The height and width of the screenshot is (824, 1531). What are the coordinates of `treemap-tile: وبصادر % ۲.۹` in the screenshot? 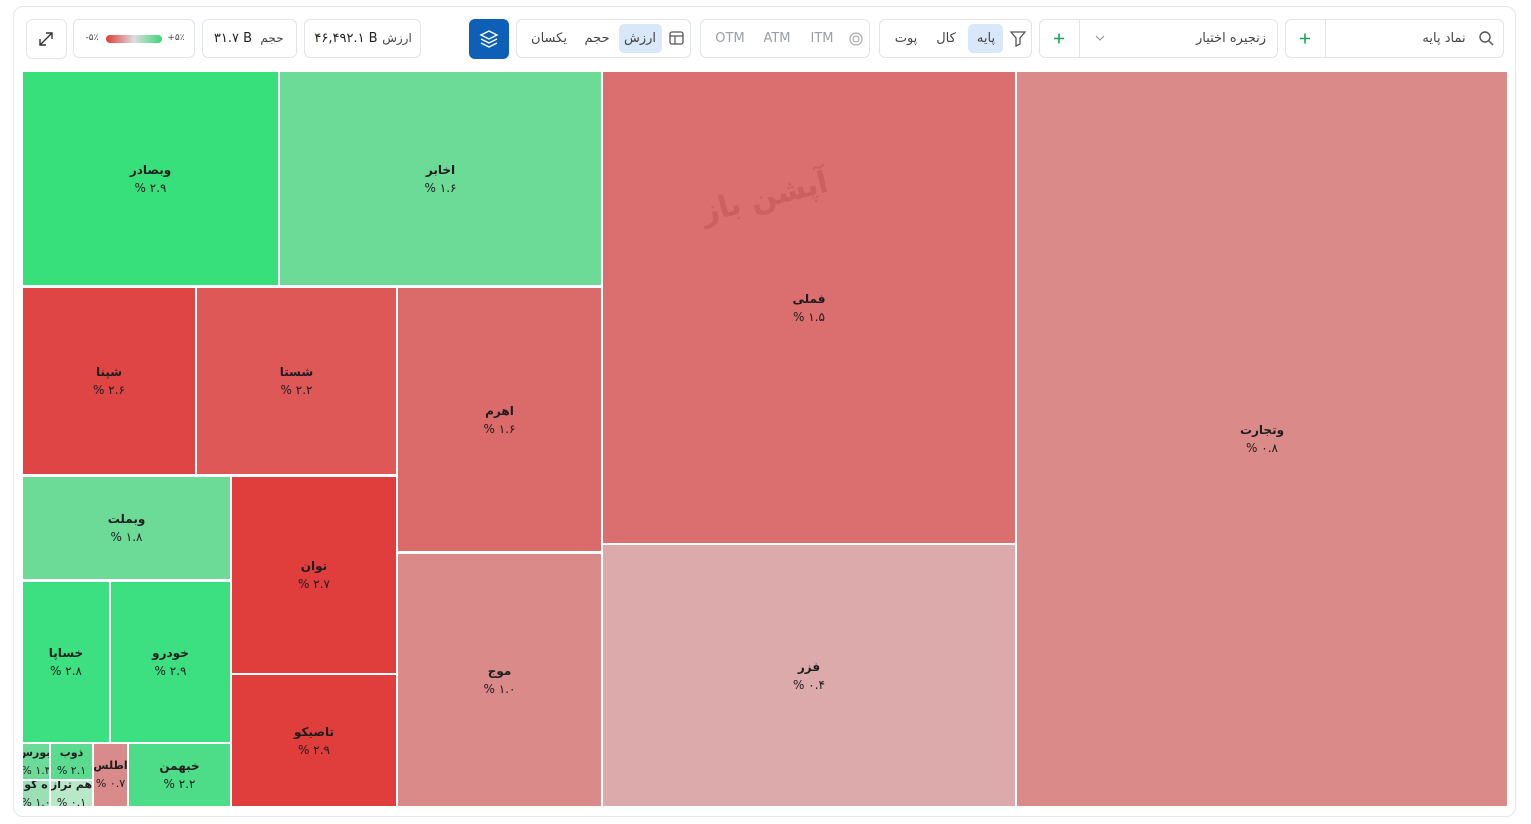 It's located at (150, 178).